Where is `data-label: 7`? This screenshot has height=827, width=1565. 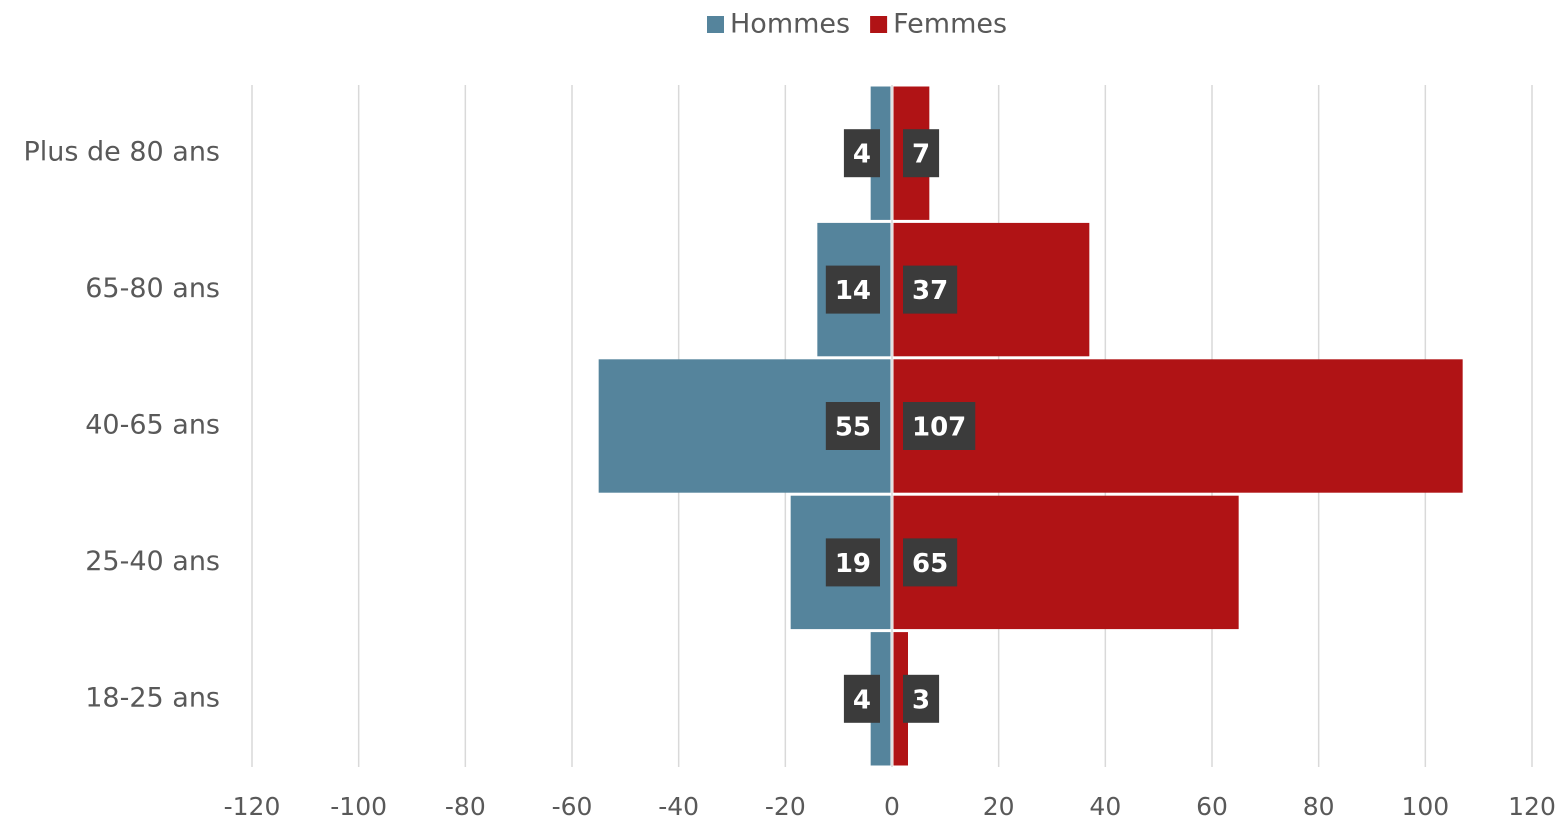 data-label: 7 is located at coordinates (921, 155).